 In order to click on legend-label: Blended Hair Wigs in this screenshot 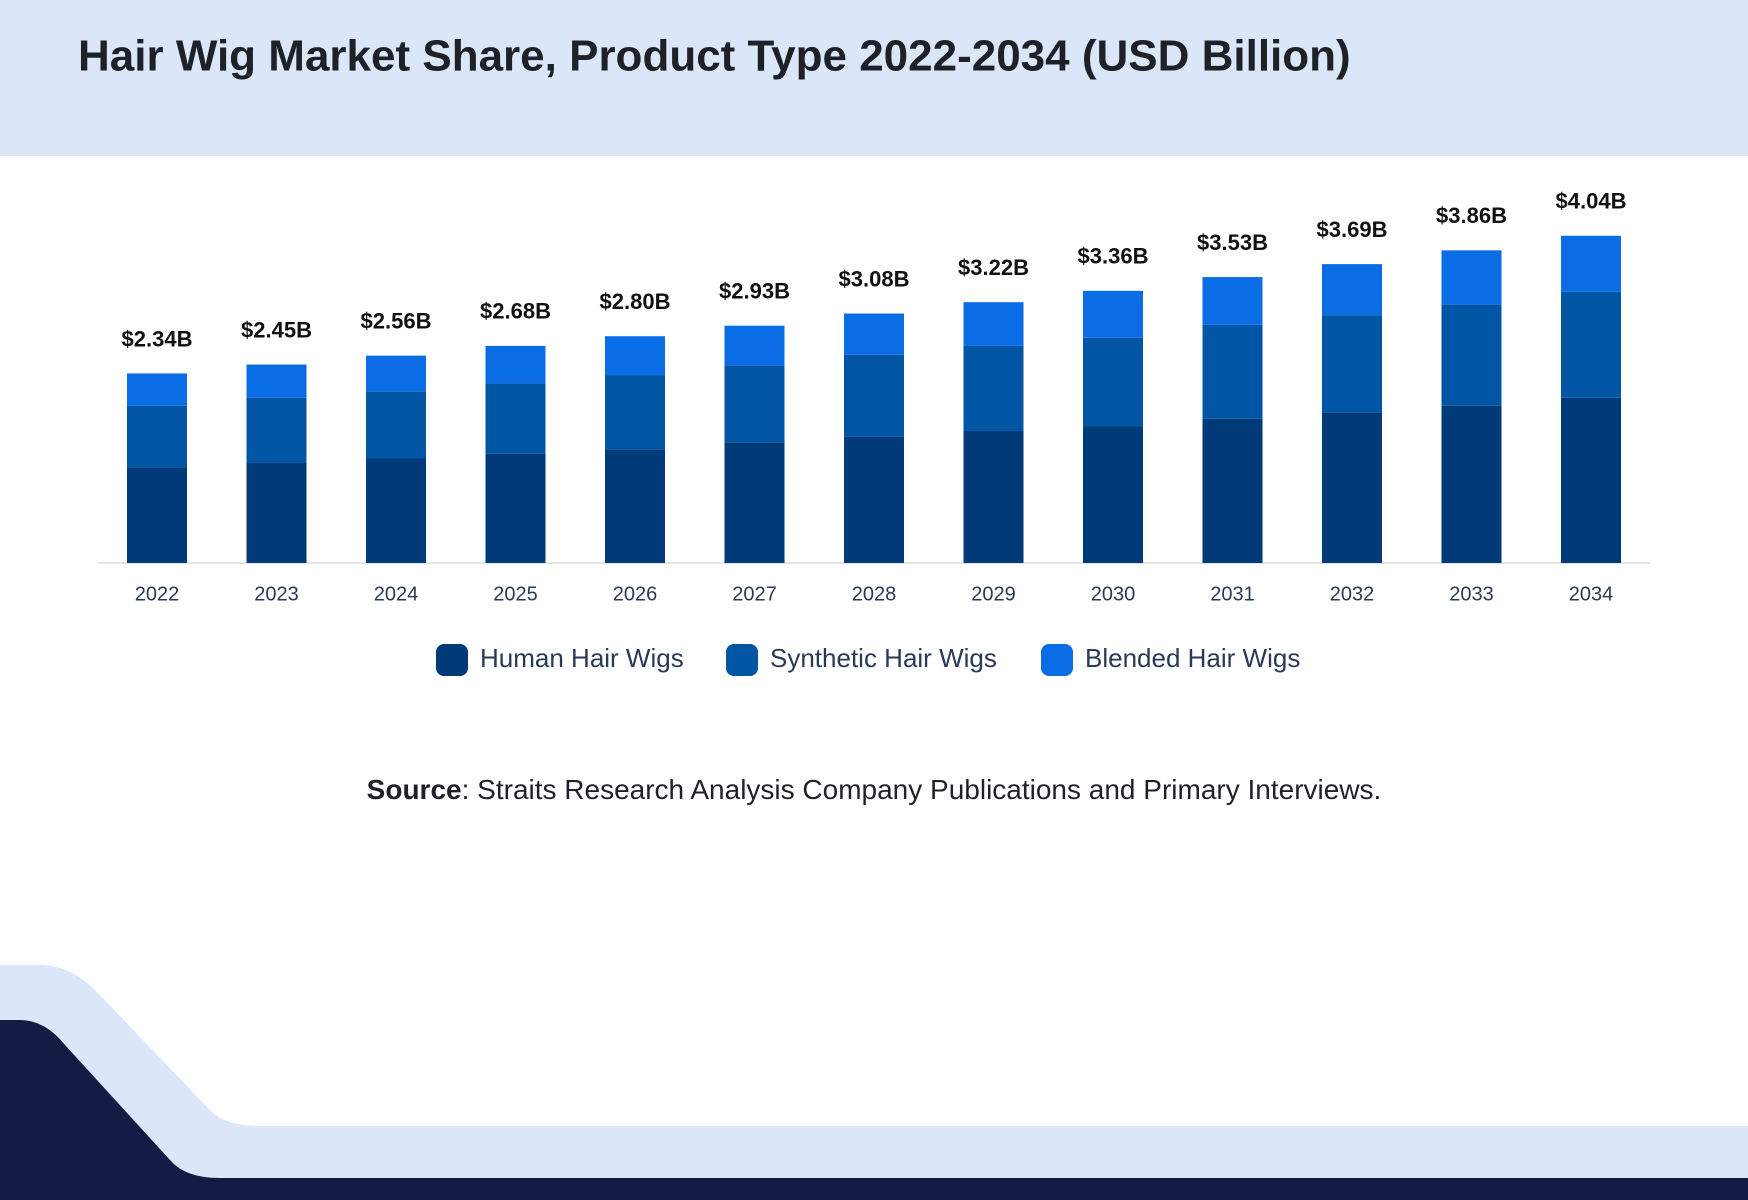, I will do `click(1192, 658)`.